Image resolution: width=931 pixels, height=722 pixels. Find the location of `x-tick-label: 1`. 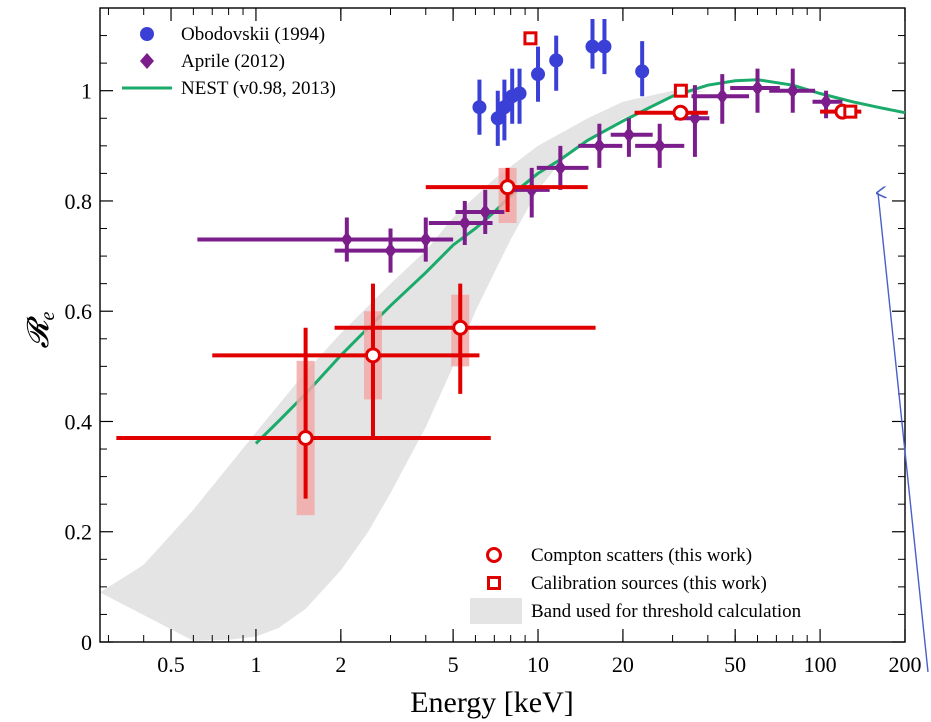

x-tick-label: 1 is located at coordinates (255, 664).